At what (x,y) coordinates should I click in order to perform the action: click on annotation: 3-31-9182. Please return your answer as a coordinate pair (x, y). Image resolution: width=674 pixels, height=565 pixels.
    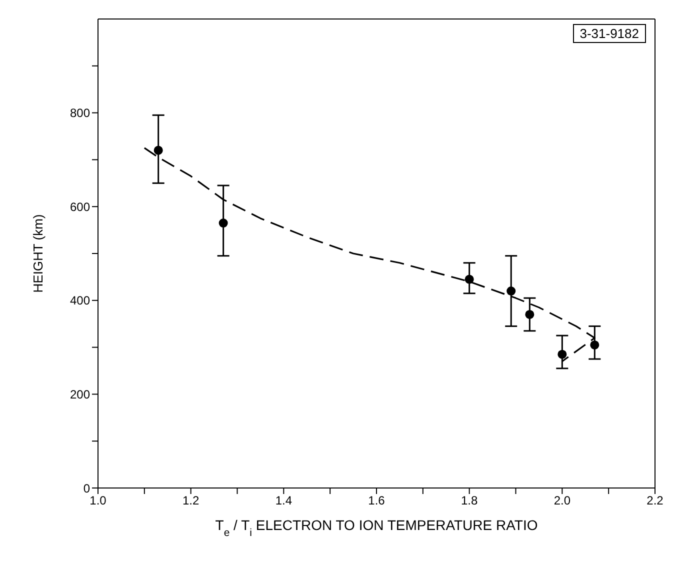
    Looking at the image, I should click on (609, 33).